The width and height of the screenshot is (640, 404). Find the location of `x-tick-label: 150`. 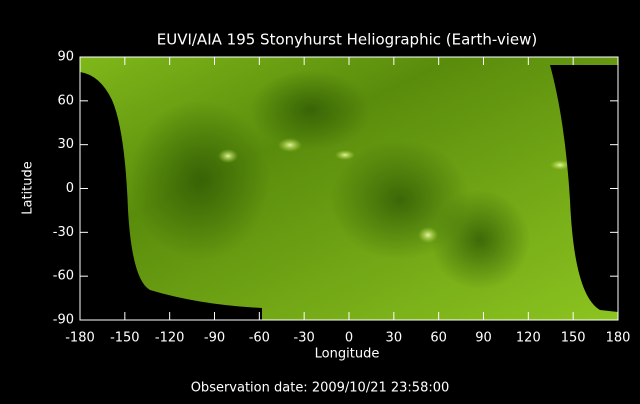

x-tick-label: 150 is located at coordinates (573, 338).